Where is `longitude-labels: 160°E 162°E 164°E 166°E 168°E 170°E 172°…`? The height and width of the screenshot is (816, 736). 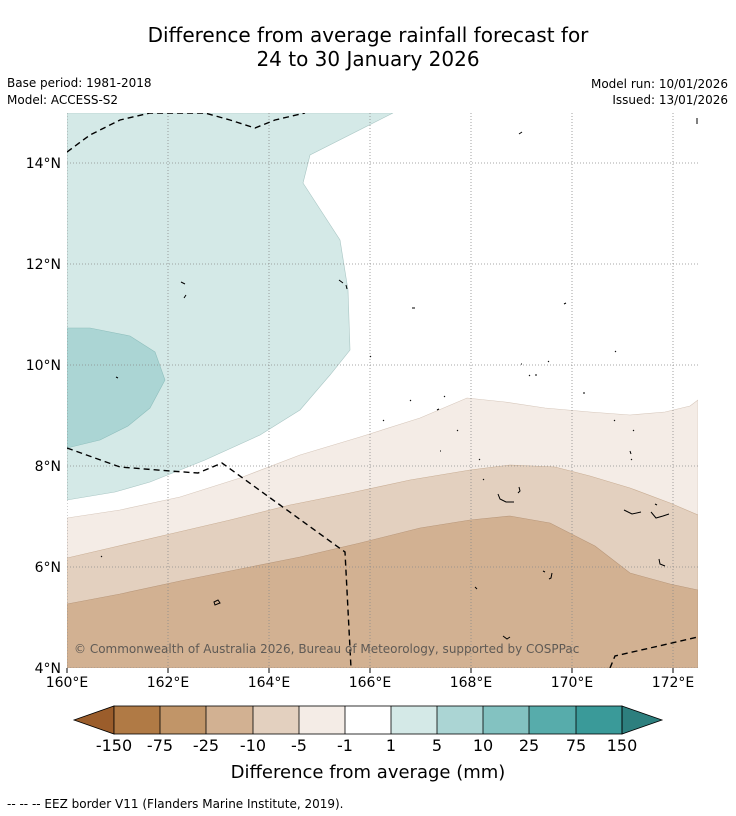 longitude-labels: 160°E 162°E 164°E 166°E 168°E 170°E 172°… is located at coordinates (370, 683).